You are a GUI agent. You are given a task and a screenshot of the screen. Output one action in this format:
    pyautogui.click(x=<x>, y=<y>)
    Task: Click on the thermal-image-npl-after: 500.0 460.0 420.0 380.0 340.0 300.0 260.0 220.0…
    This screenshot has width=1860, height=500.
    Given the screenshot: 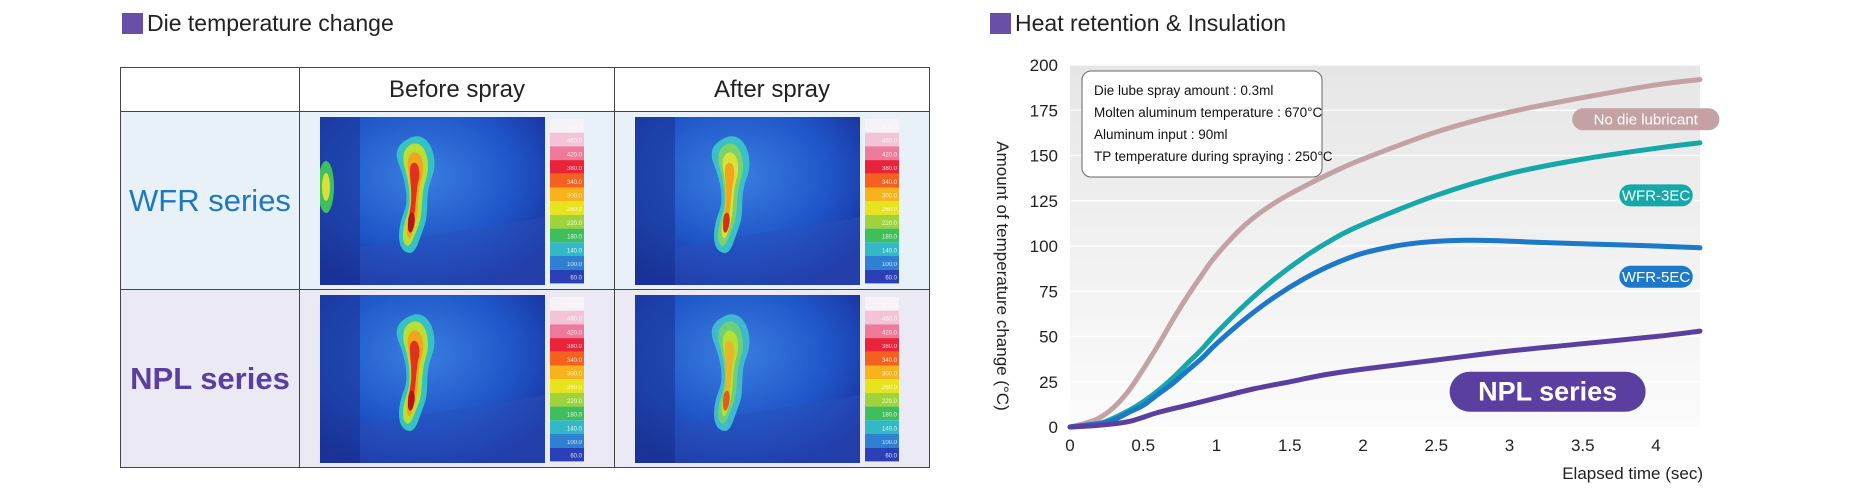 What is the action you would take?
    pyautogui.click(x=772, y=378)
    